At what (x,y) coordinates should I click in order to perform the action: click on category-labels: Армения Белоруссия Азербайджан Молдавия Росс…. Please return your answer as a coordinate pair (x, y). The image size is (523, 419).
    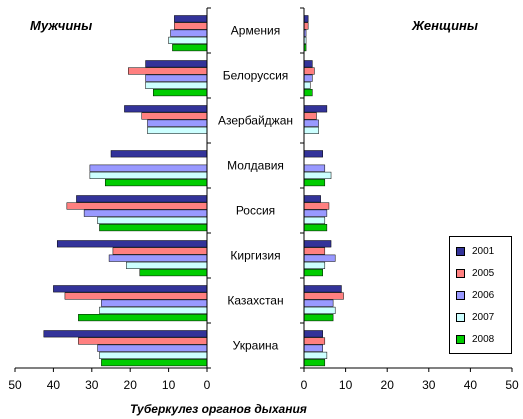
    Looking at the image, I should click on (255, 188).